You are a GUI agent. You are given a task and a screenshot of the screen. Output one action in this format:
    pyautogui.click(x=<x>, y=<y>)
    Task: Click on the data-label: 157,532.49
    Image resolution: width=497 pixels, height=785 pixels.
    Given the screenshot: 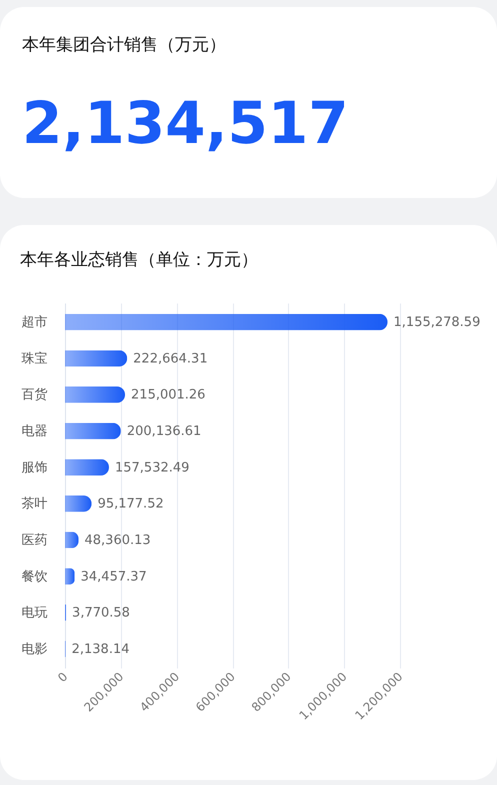 What is the action you would take?
    pyautogui.click(x=152, y=468)
    